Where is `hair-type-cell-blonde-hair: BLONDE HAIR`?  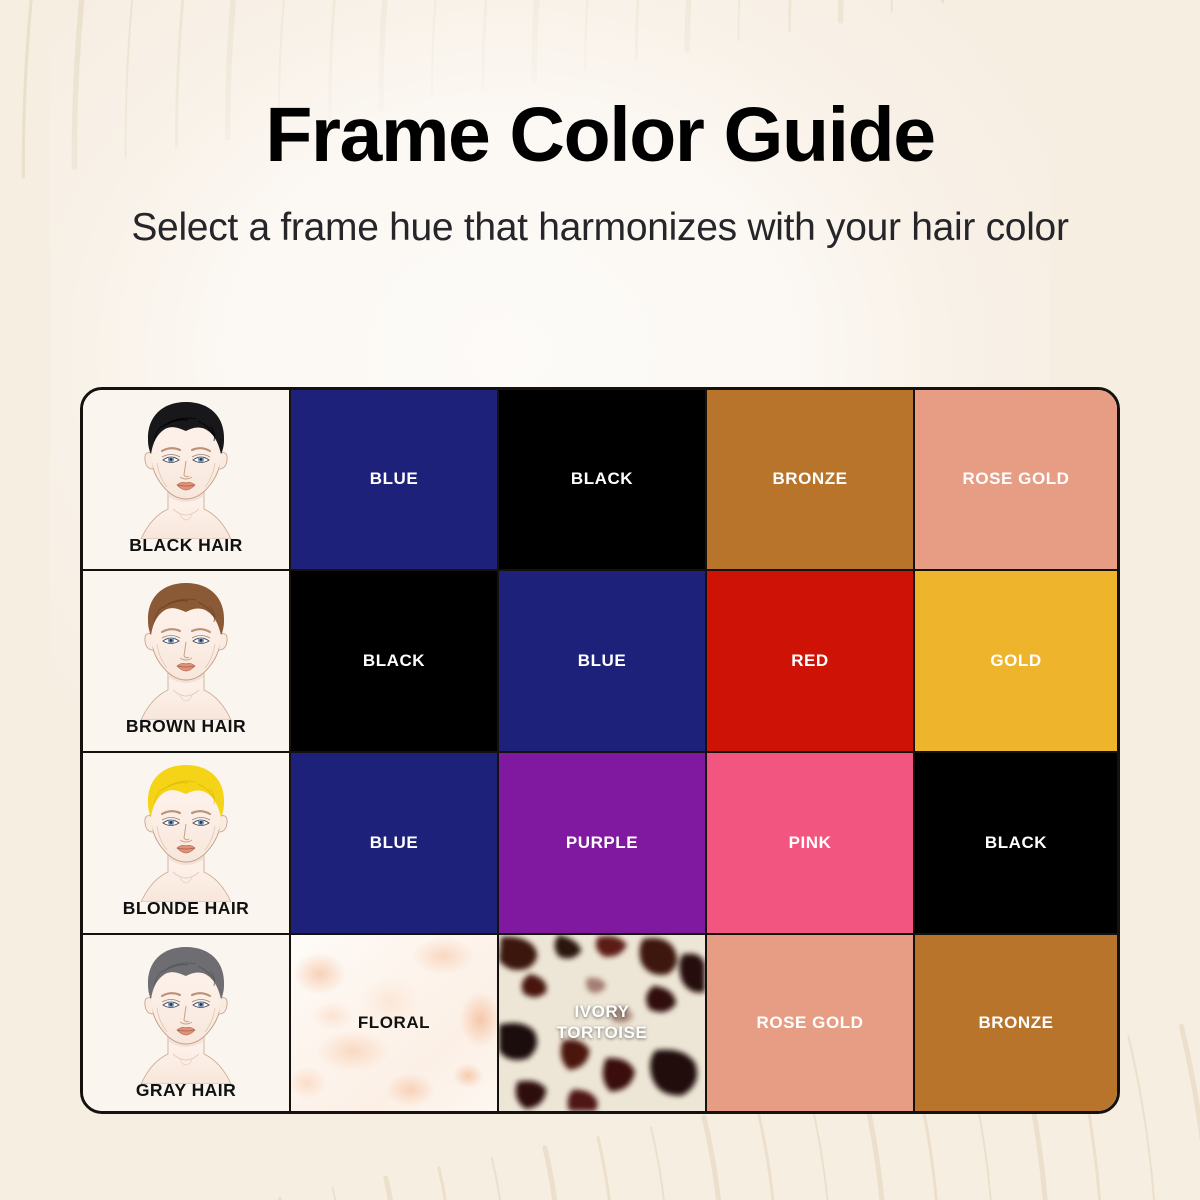 hair-type-cell-blonde-hair: BLONDE HAIR is located at coordinates (187, 844).